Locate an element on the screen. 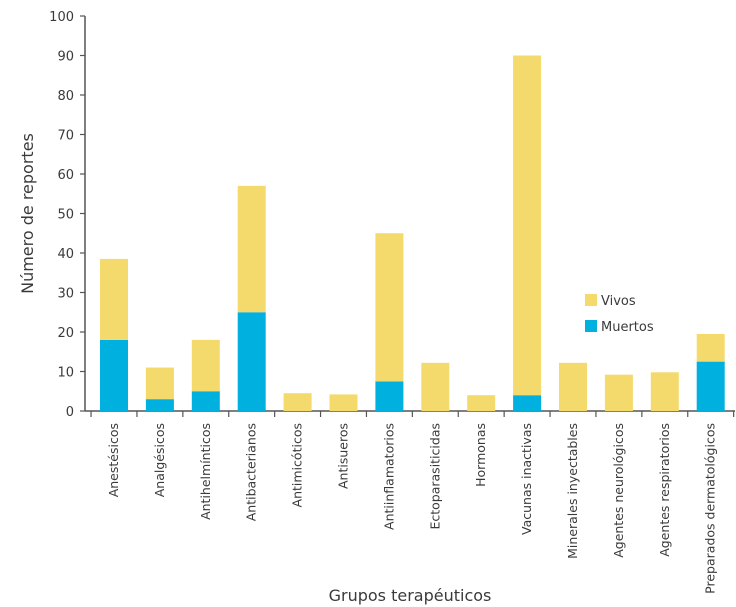 The height and width of the screenshot is (607, 736). x-tick-label: Analgésicos is located at coordinates (159, 460).